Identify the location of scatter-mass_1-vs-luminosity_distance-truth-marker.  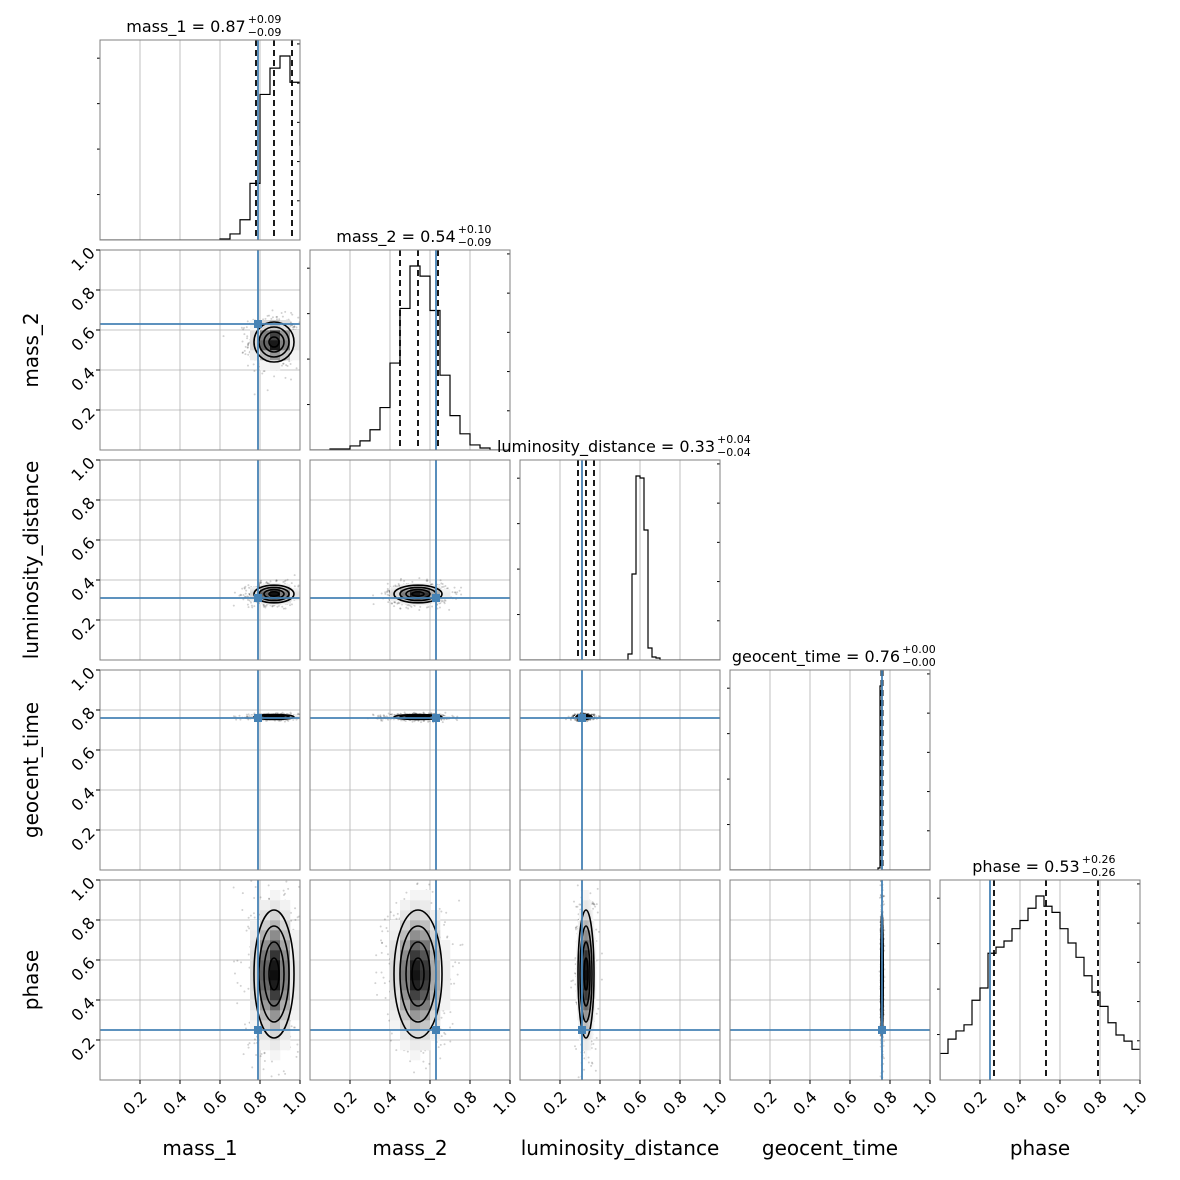
(258, 598).